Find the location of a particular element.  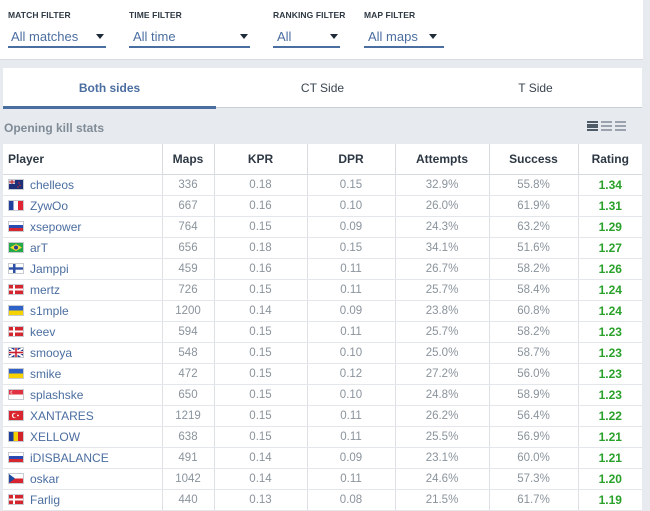

player-name-link: oskar is located at coordinates (45, 478).